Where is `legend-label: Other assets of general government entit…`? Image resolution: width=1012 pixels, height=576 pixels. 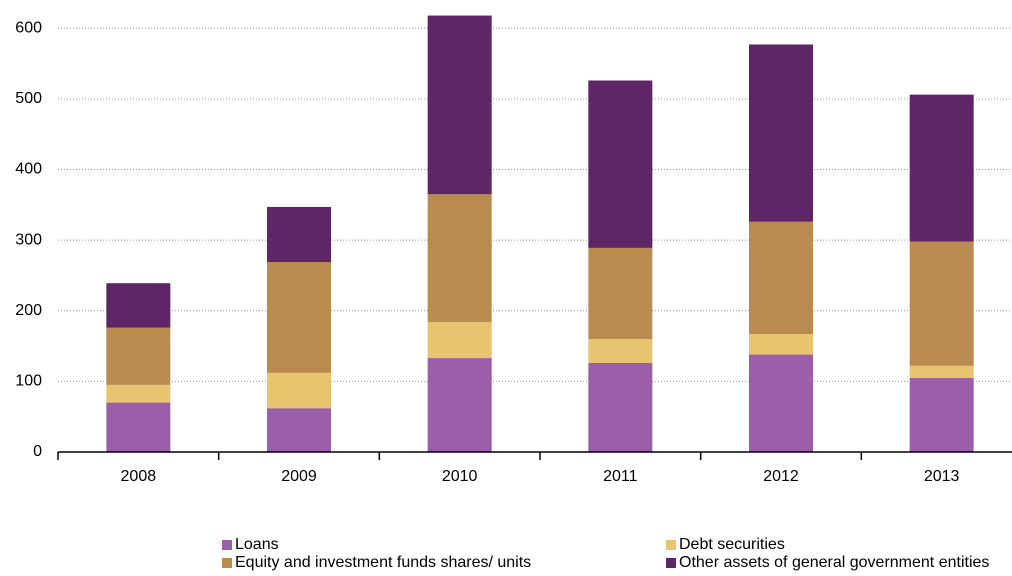
legend-label: Other assets of general government entit… is located at coordinates (834, 562).